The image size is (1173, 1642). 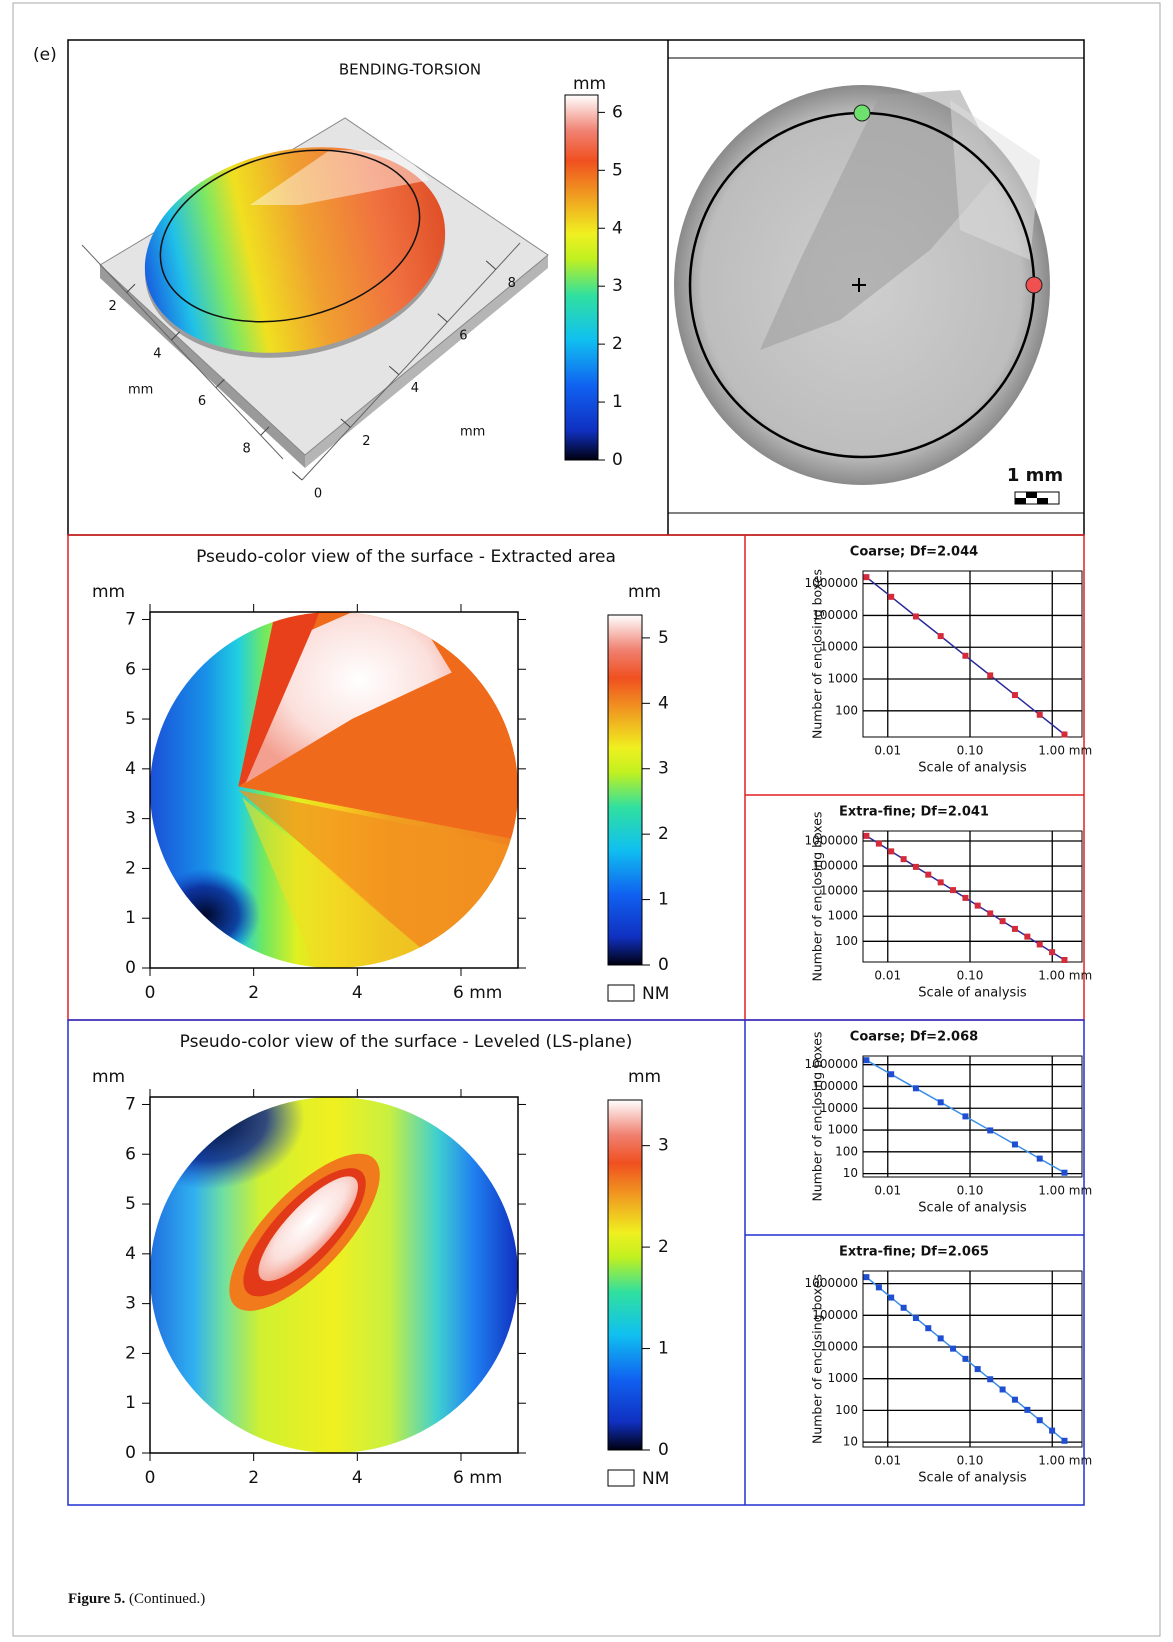 I want to click on x-tick-label: 0.10, so click(x=970, y=976).